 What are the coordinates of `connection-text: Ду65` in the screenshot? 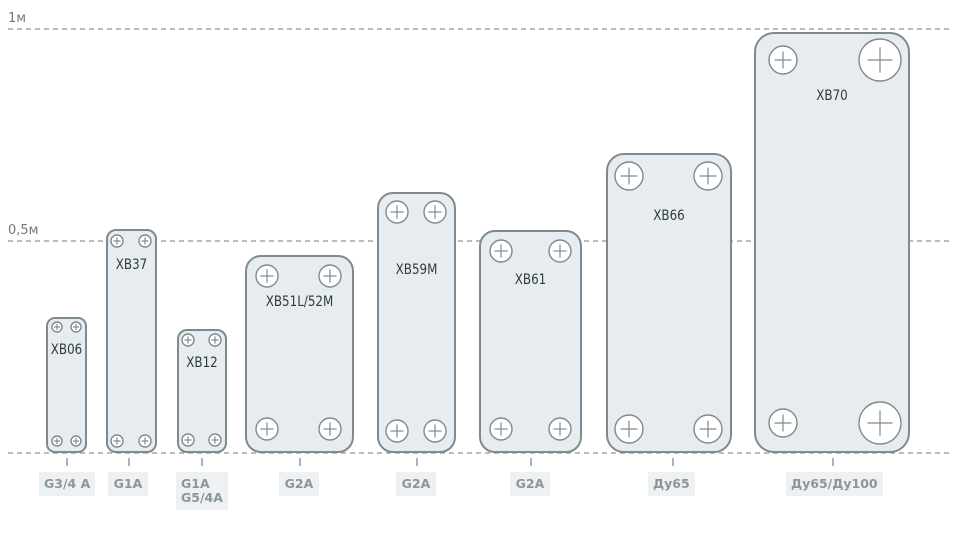 It's located at (671, 483).